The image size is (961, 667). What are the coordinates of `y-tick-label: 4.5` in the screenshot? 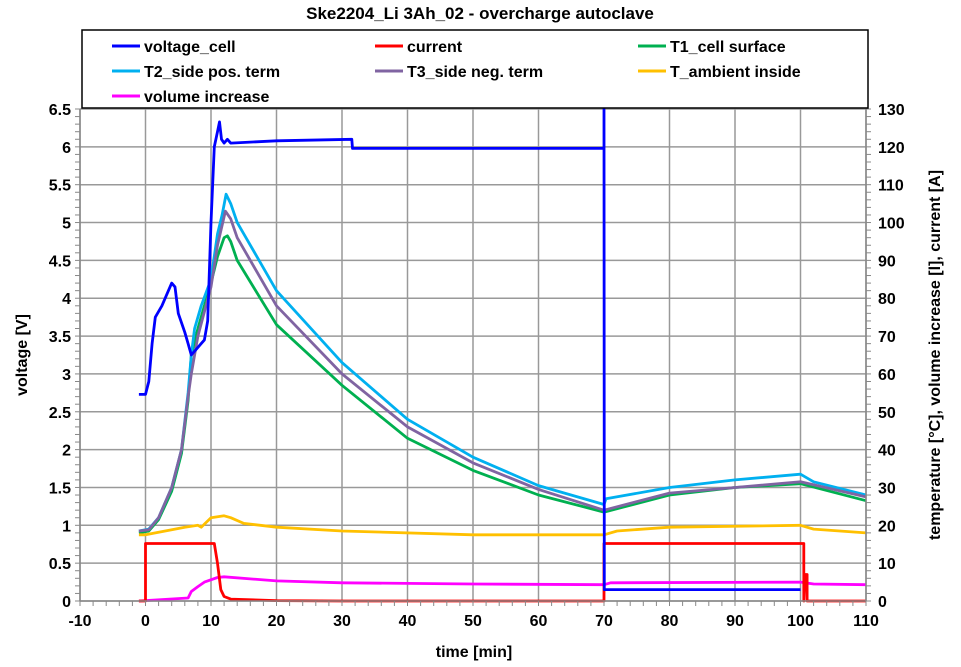 It's located at (60, 261).